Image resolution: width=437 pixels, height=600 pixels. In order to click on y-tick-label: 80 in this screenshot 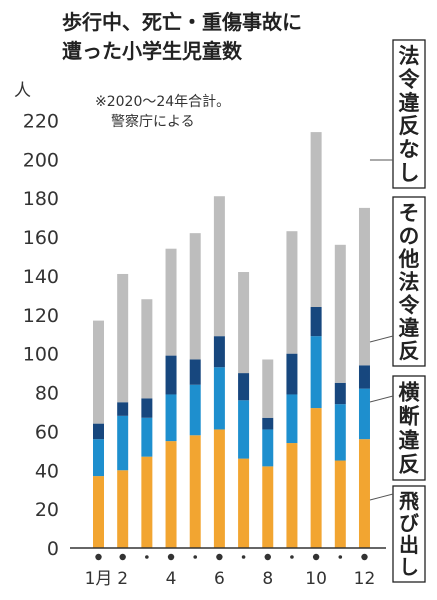, I will do `click(47, 394)`.